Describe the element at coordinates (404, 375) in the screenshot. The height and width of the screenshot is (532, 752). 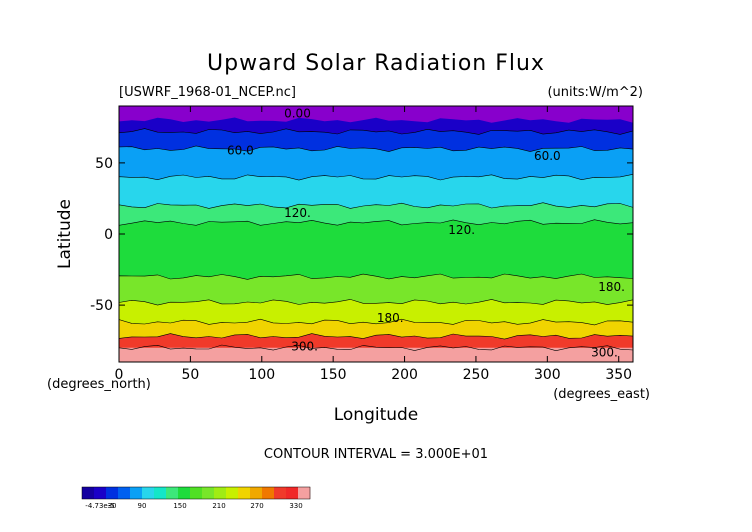
I see `x-tick-label: 200` at that location.